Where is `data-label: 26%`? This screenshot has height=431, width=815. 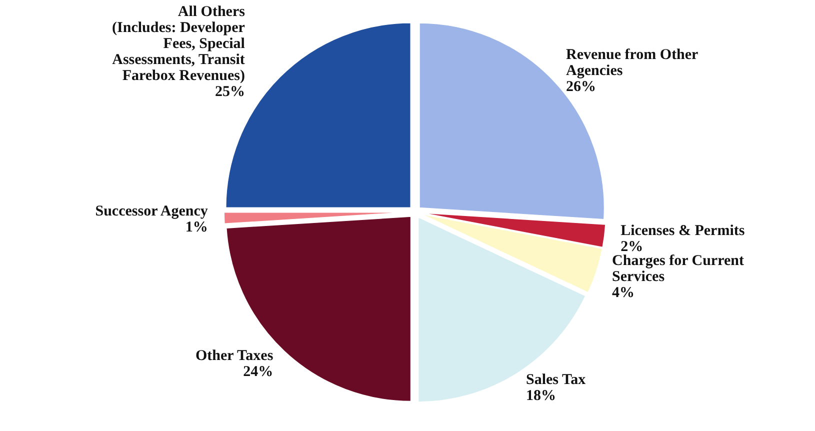 data-label: 26% is located at coordinates (581, 87).